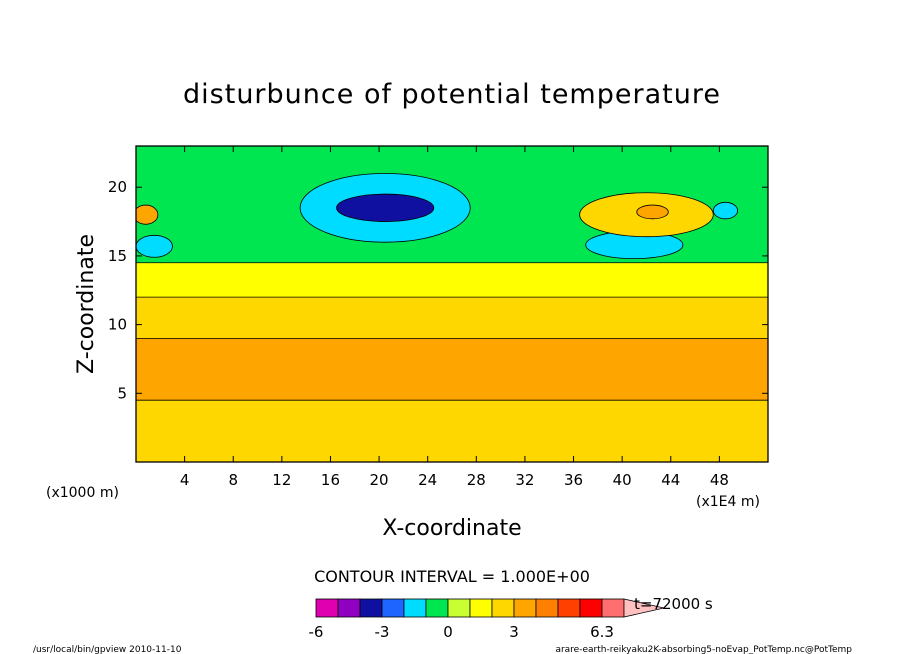  Describe the element at coordinates (117, 256) in the screenshot. I see `y-tick-label: 15` at that location.